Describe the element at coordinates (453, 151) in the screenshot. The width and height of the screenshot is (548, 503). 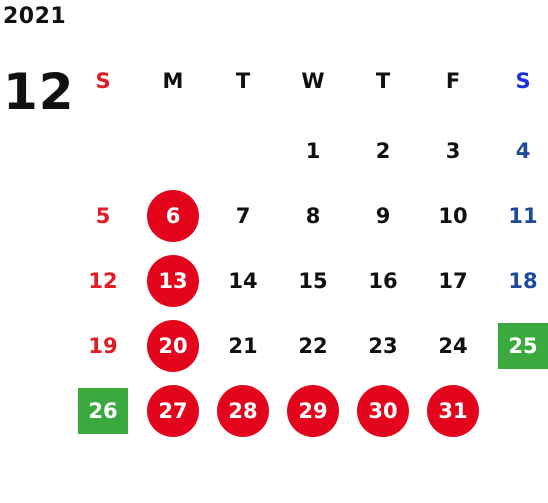
I see `day-3: 3` at that location.